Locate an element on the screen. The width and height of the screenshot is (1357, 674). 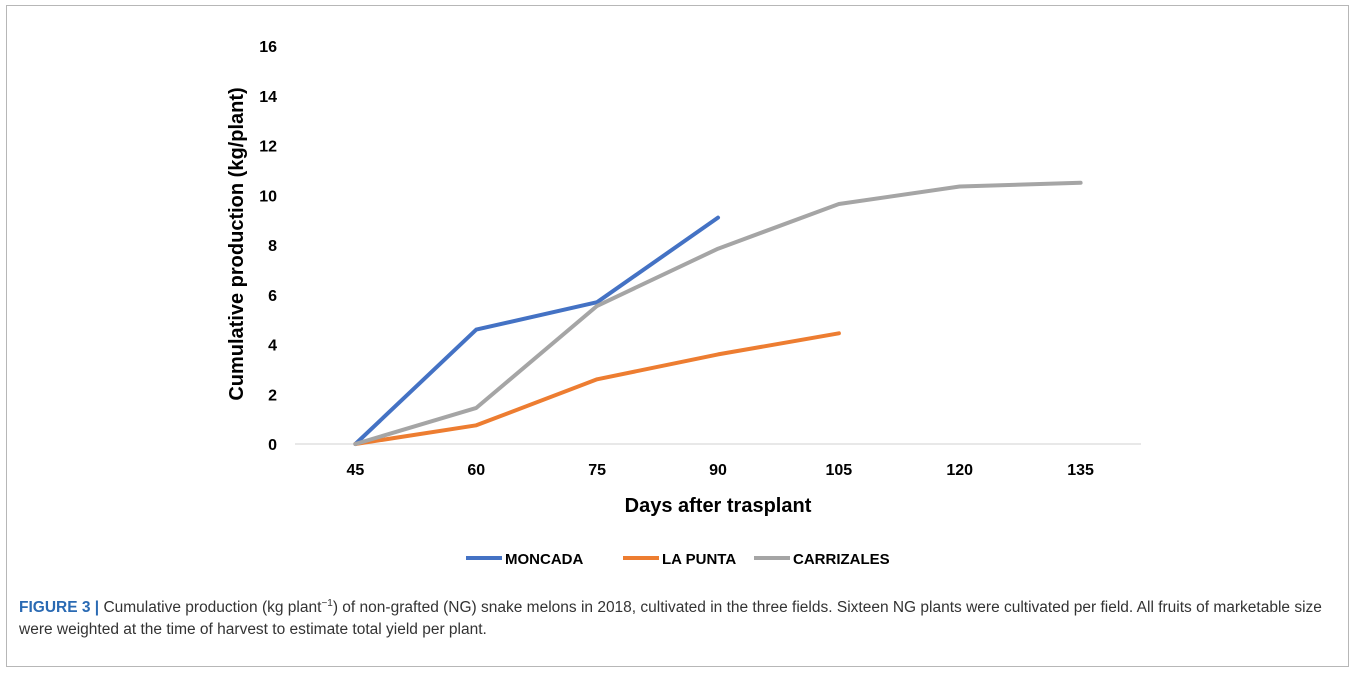
legend-label-moncada: MONCADA is located at coordinates (544, 559).